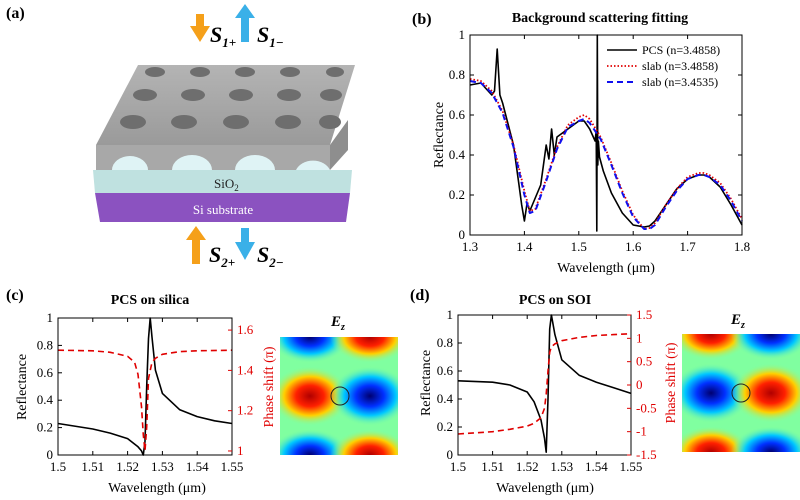 This screenshot has width=800, height=500. What do you see at coordinates (196, 245) in the screenshot?
I see `incident-arrow-s2-plus` at bounding box center [196, 245].